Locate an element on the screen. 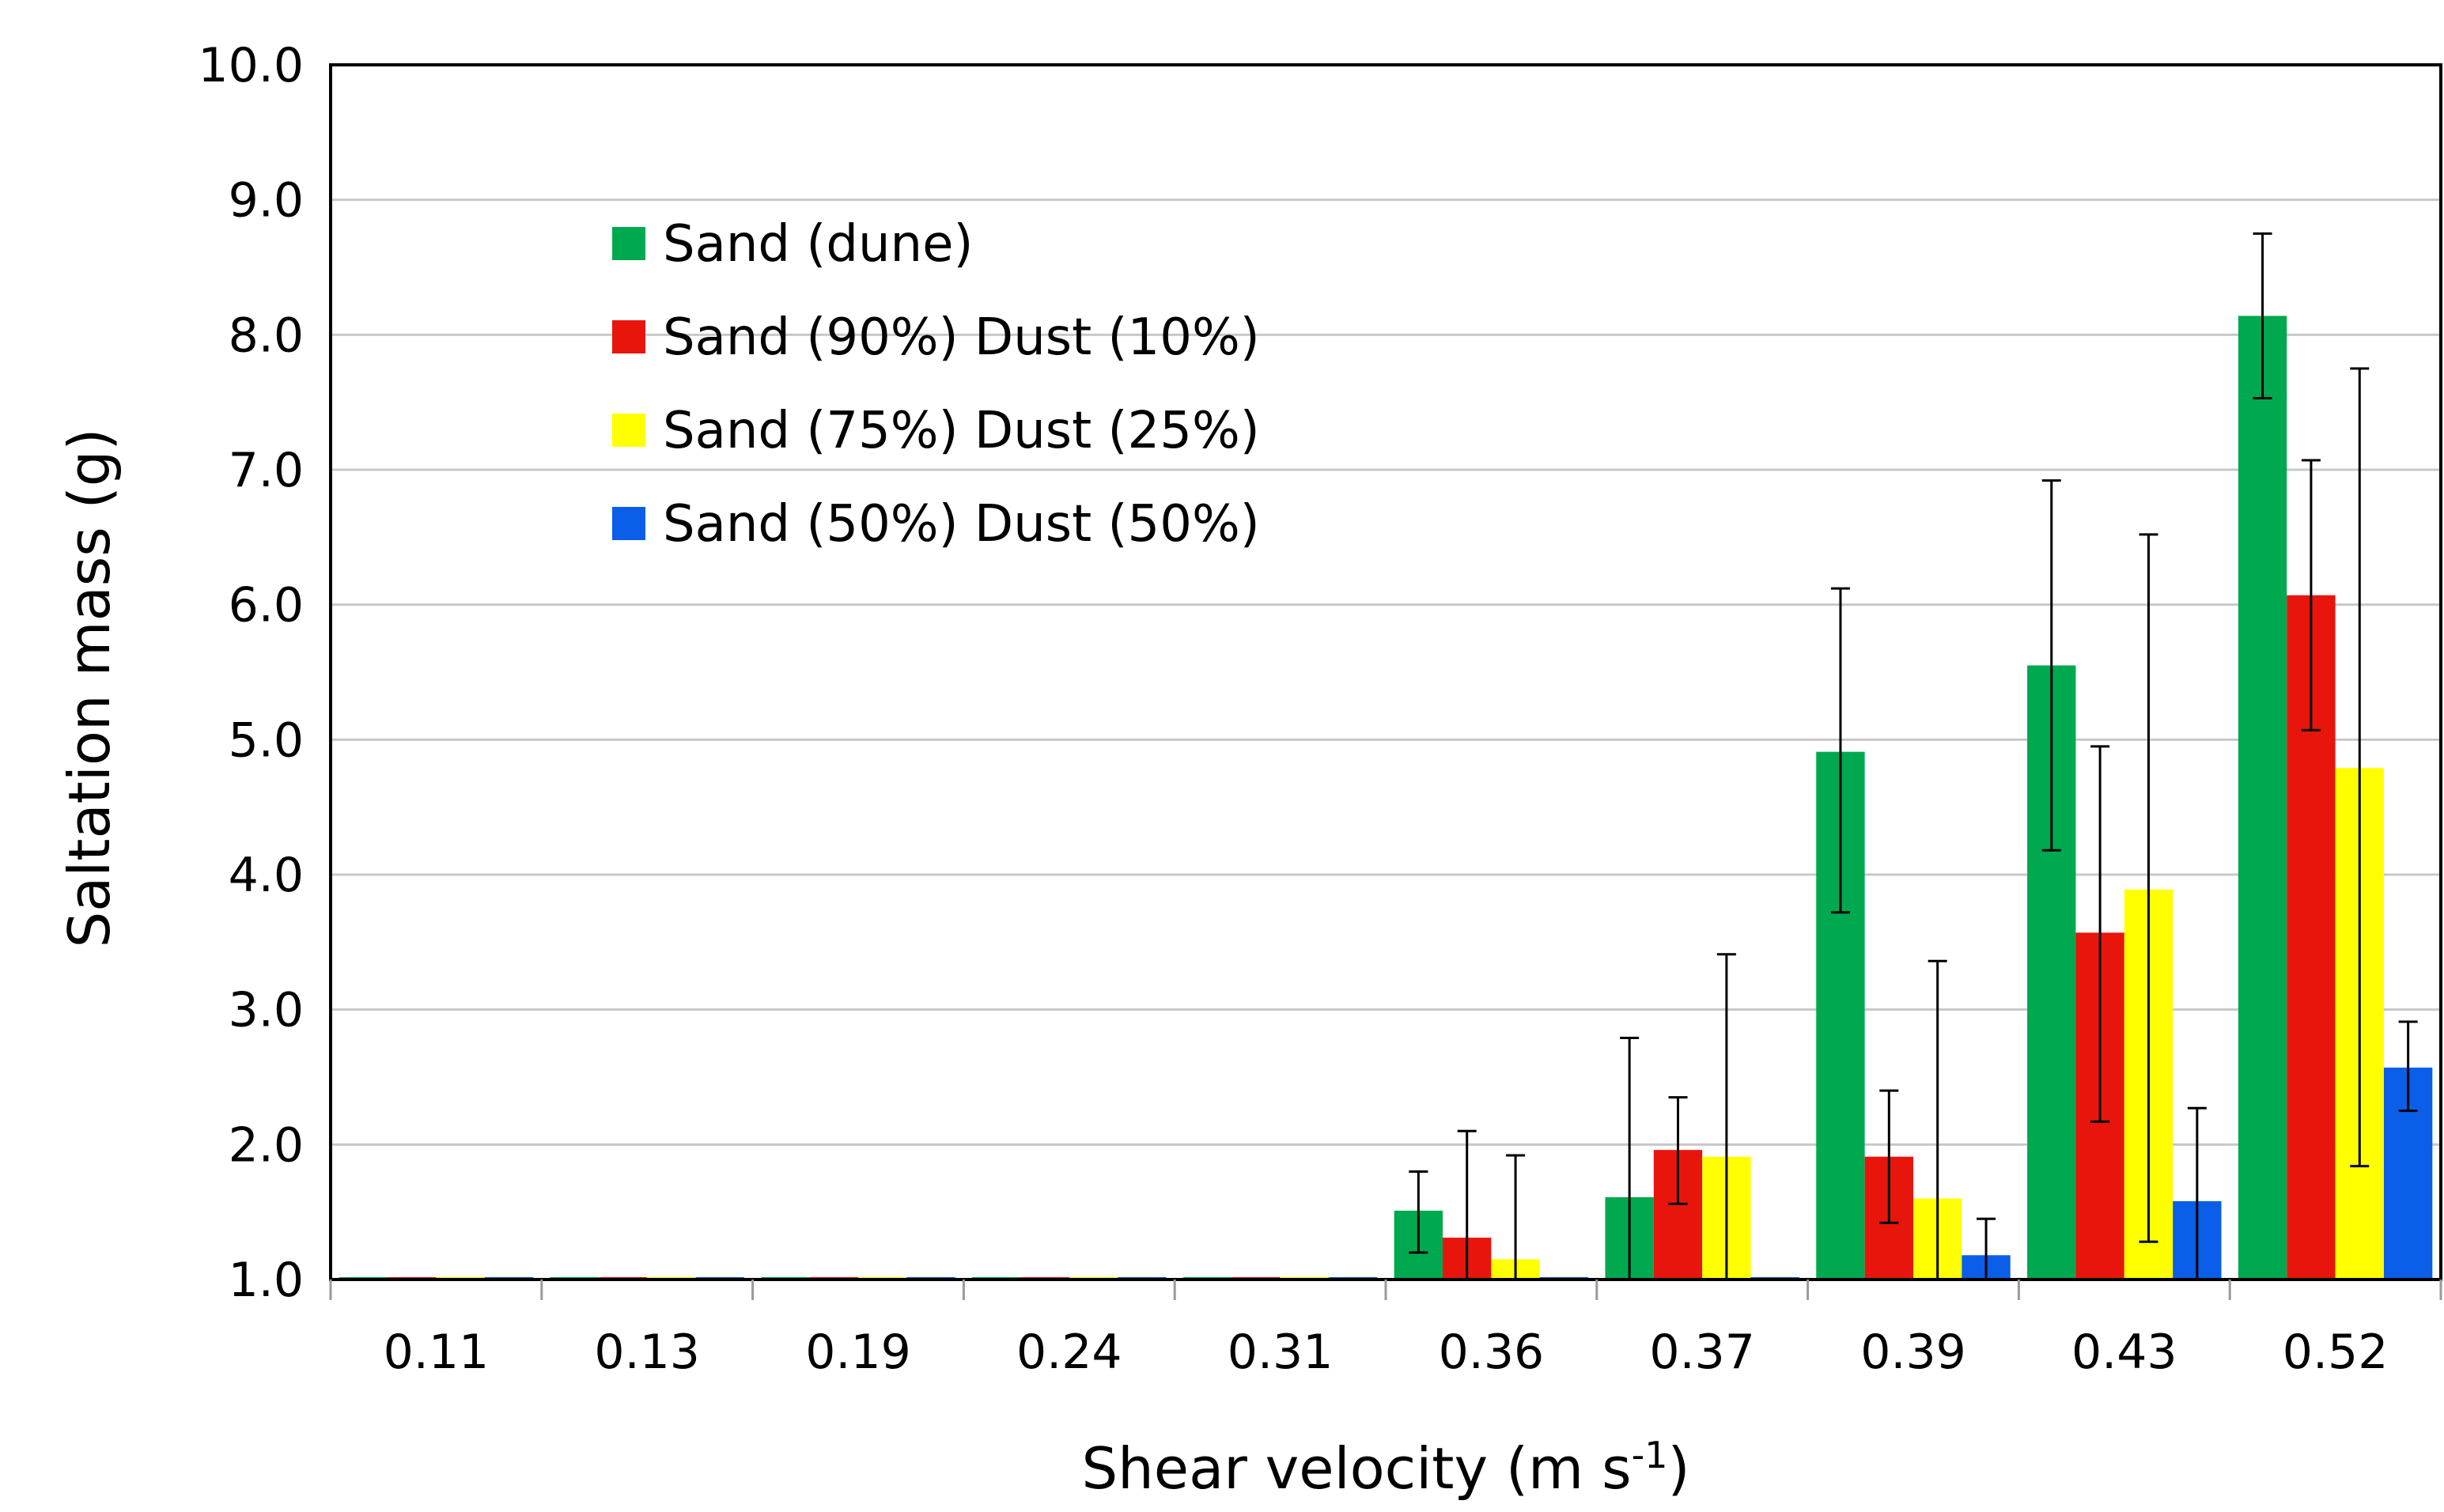  y-tick-label: 9.0 is located at coordinates (266, 201).